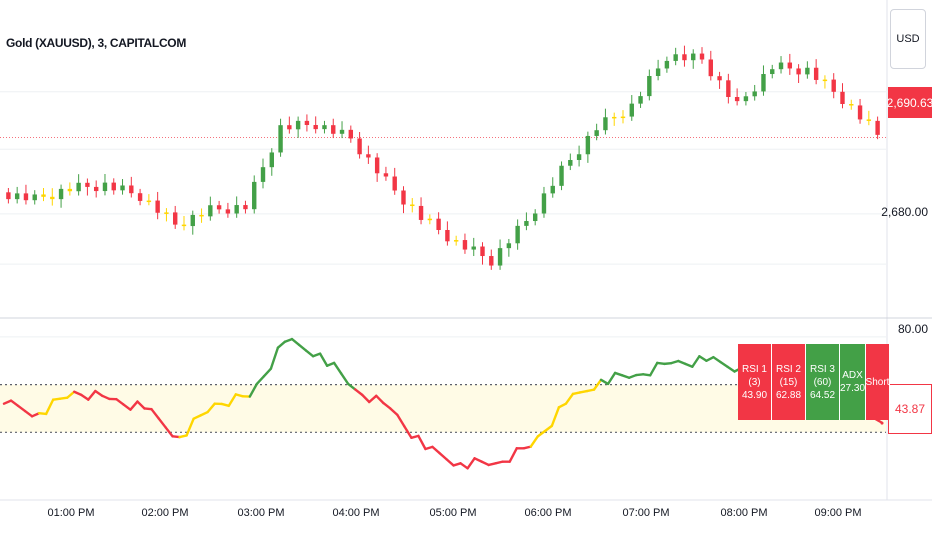 This screenshot has height=550, width=932. Describe the element at coordinates (96, 43) in the screenshot. I see `symbol-title: Gold (XAUUSD), 3, CAPITALCOM` at that location.